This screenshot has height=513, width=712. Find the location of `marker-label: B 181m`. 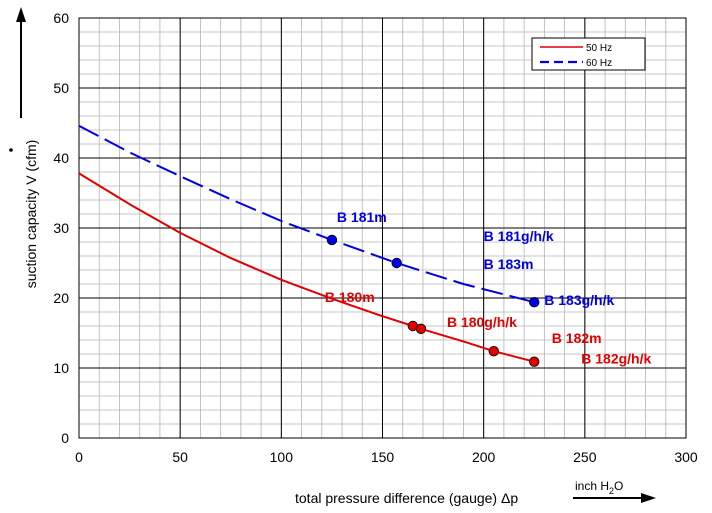

marker-label: B 181m is located at coordinates (362, 217).